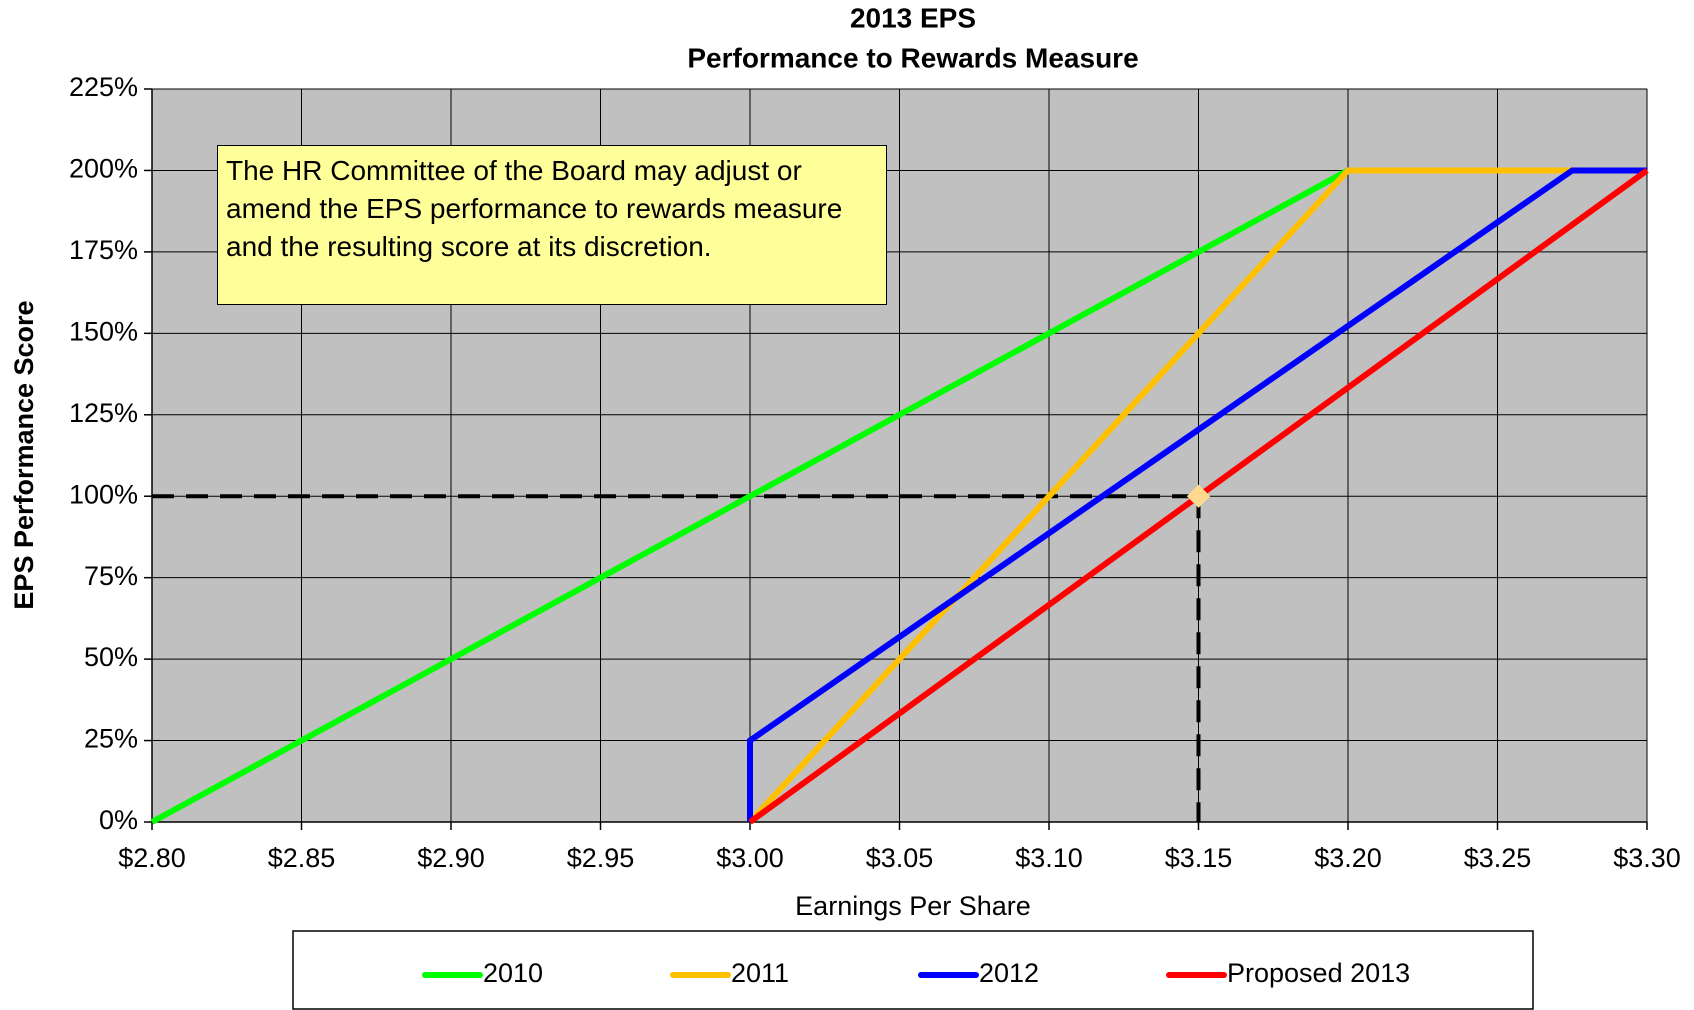 The height and width of the screenshot is (1010, 1694). Describe the element at coordinates (1199, 858) in the screenshot. I see `x-tick-label: $3.15` at that location.